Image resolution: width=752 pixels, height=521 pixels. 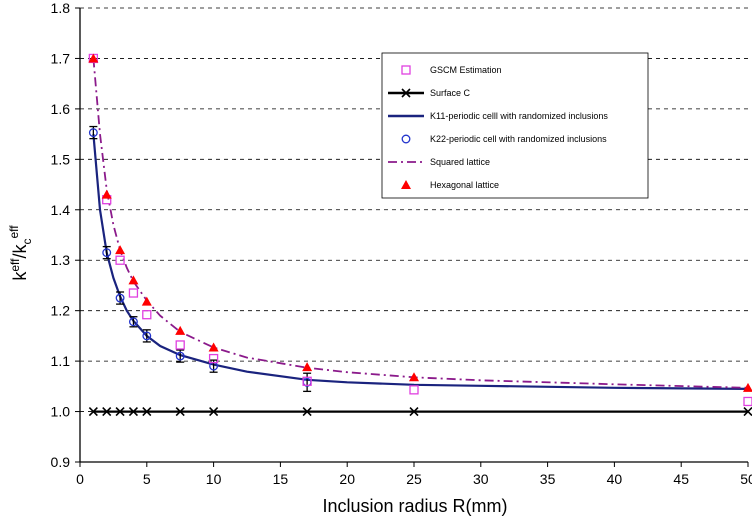 What do you see at coordinates (15, 265) in the screenshot?
I see `y-axis-title-sup1: eff` at bounding box center [15, 265].